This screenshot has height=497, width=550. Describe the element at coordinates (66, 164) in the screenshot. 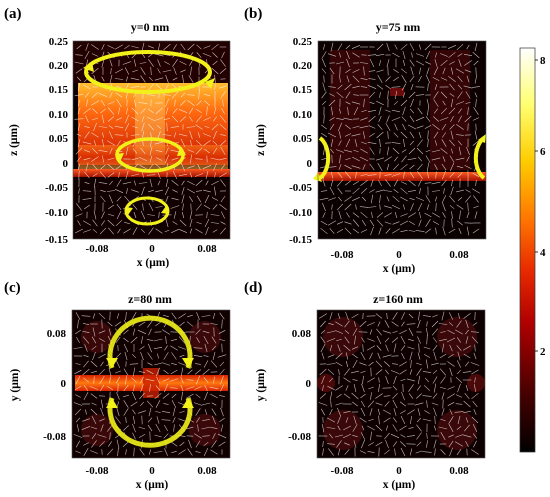

I see `y-tick-label: 0` at that location.